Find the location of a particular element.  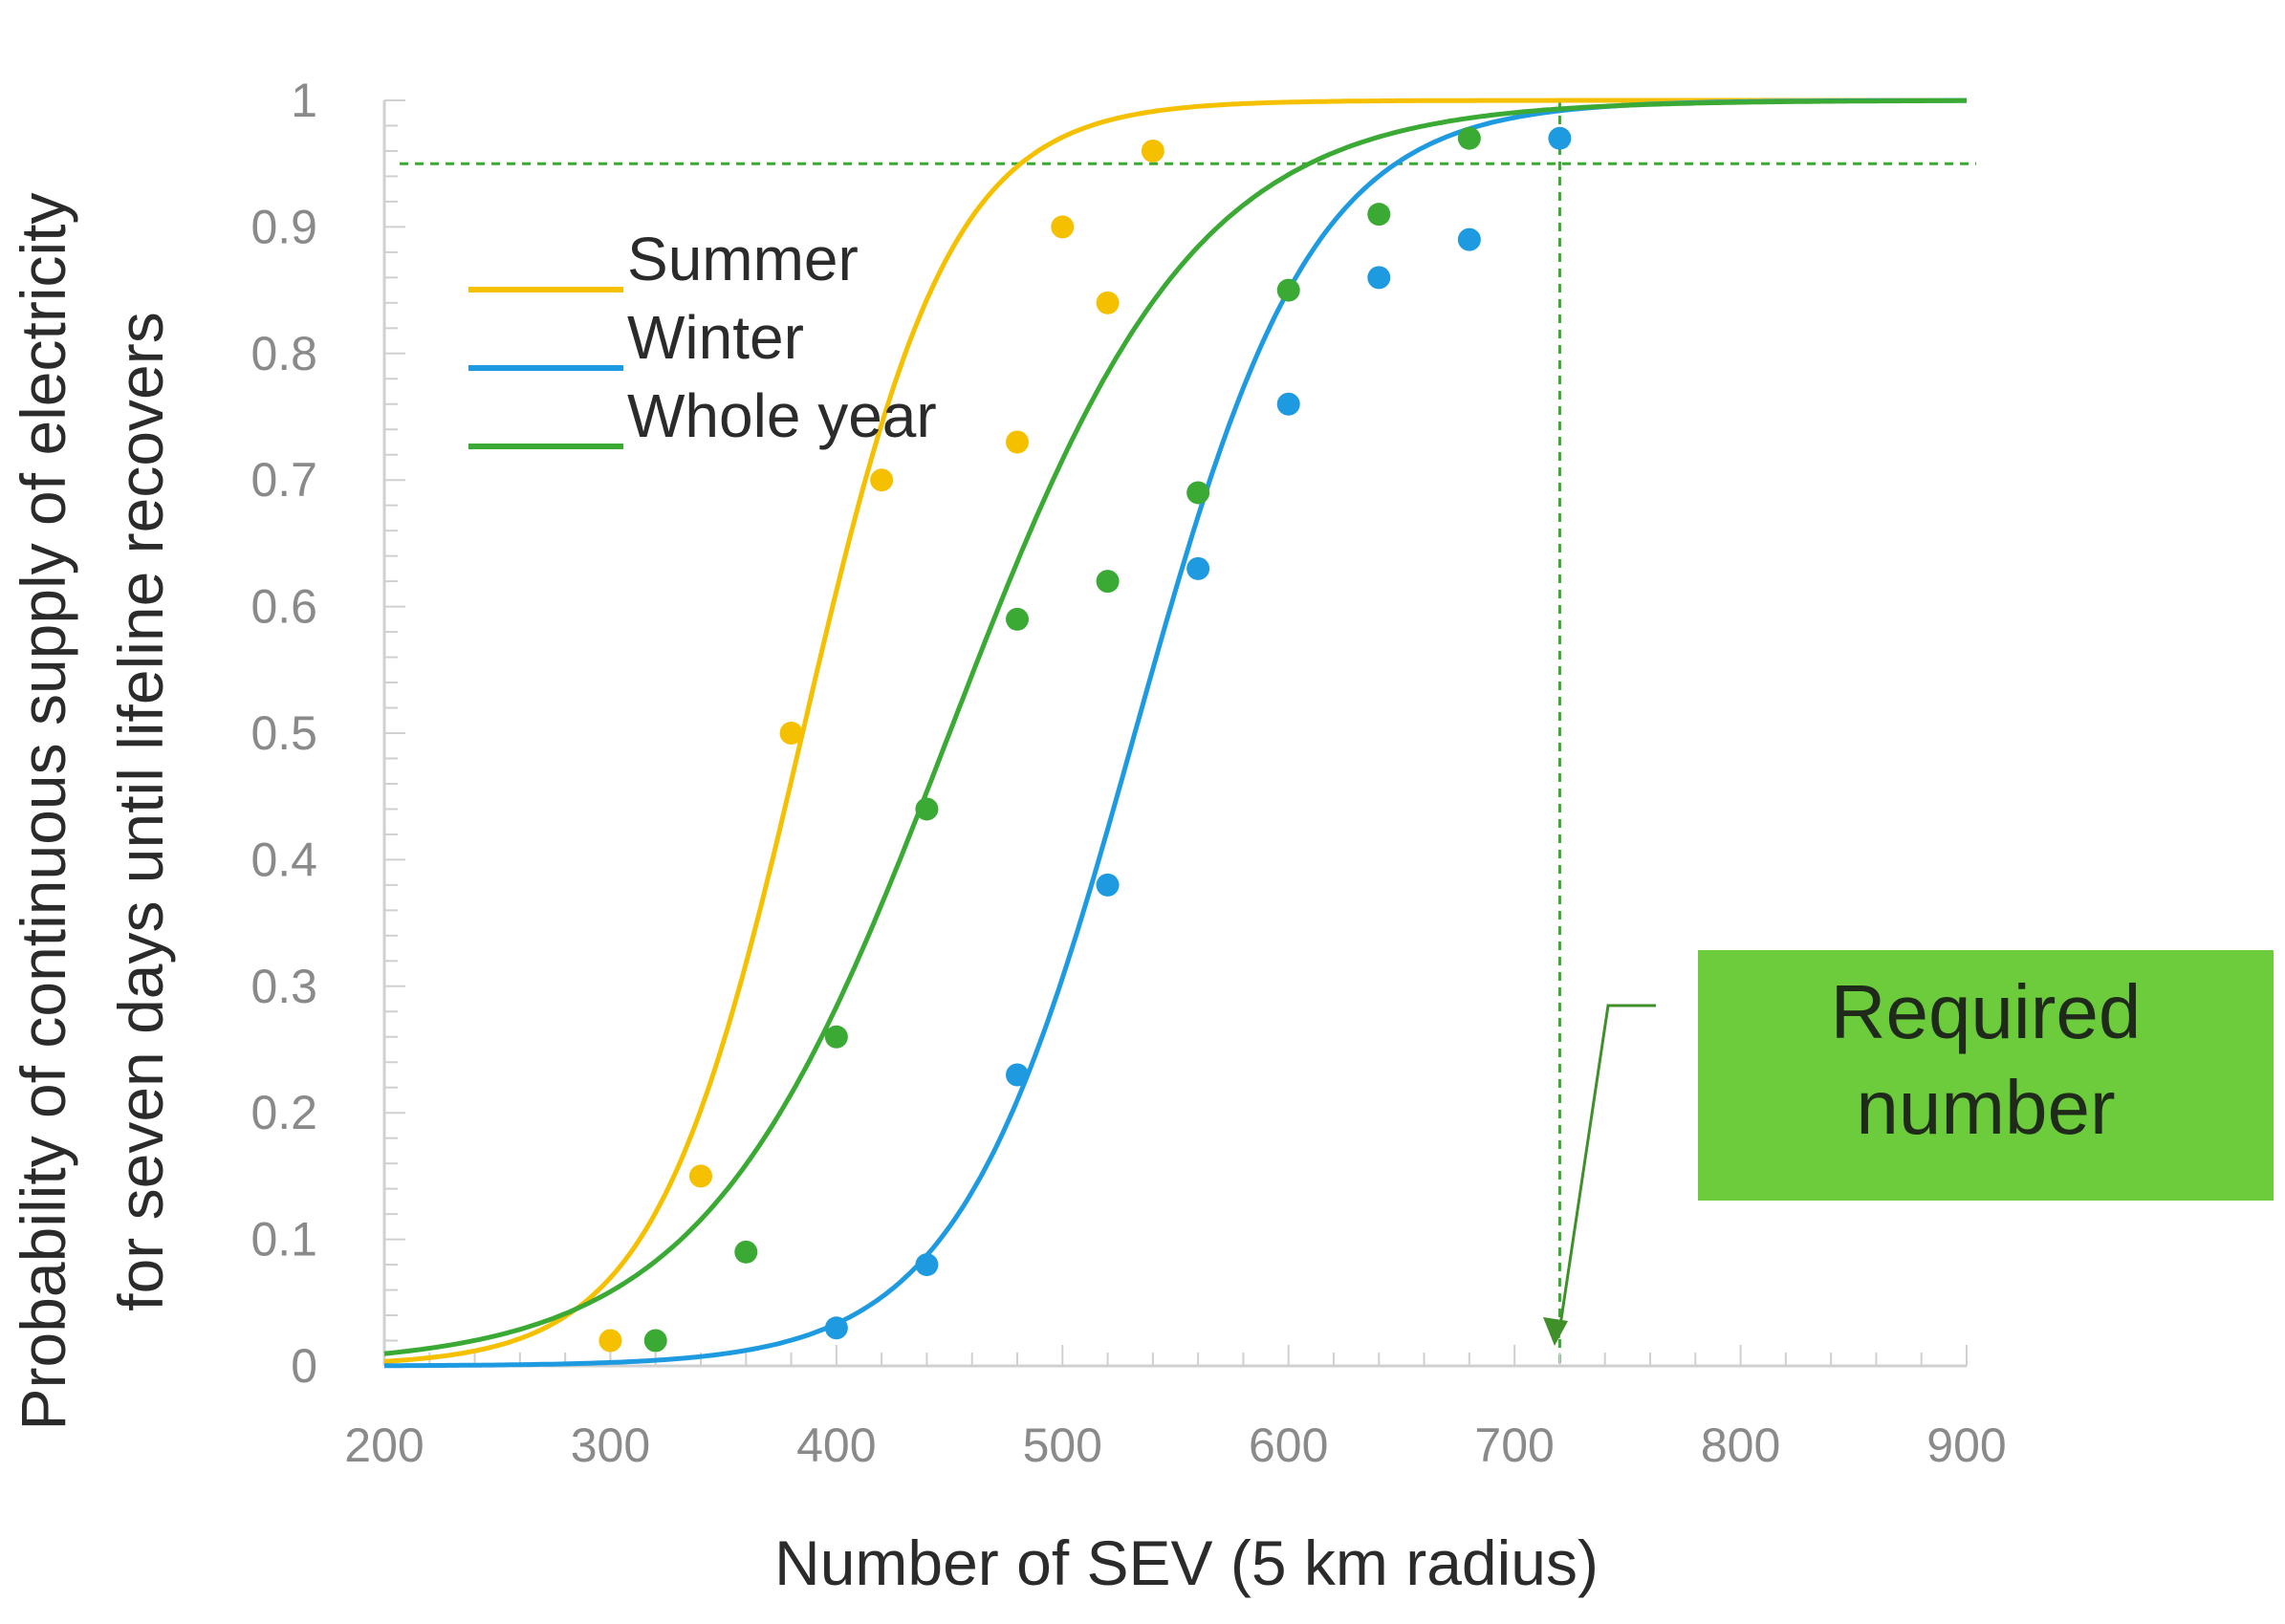

winter-legend-label: Winter is located at coordinates (715, 338).